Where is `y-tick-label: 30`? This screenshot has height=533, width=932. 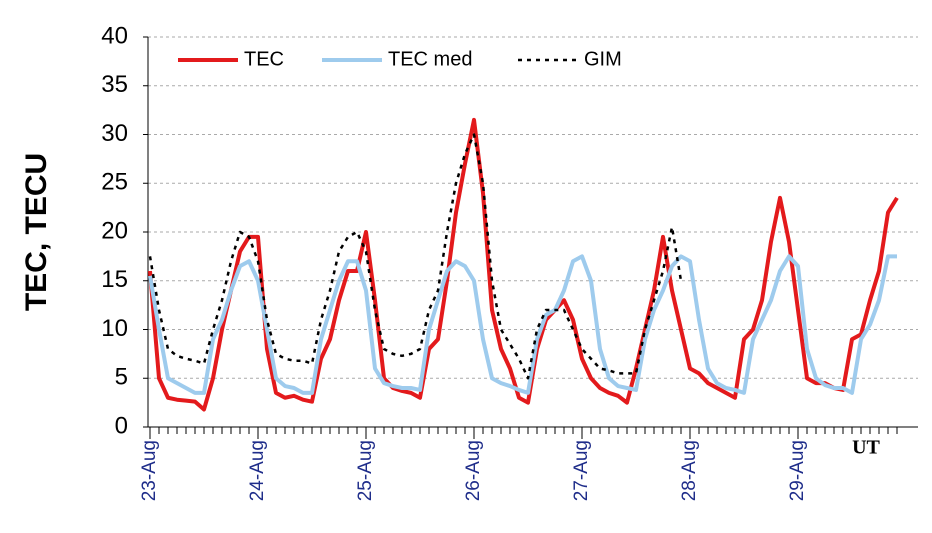
y-tick-label: 30 is located at coordinates (114, 133).